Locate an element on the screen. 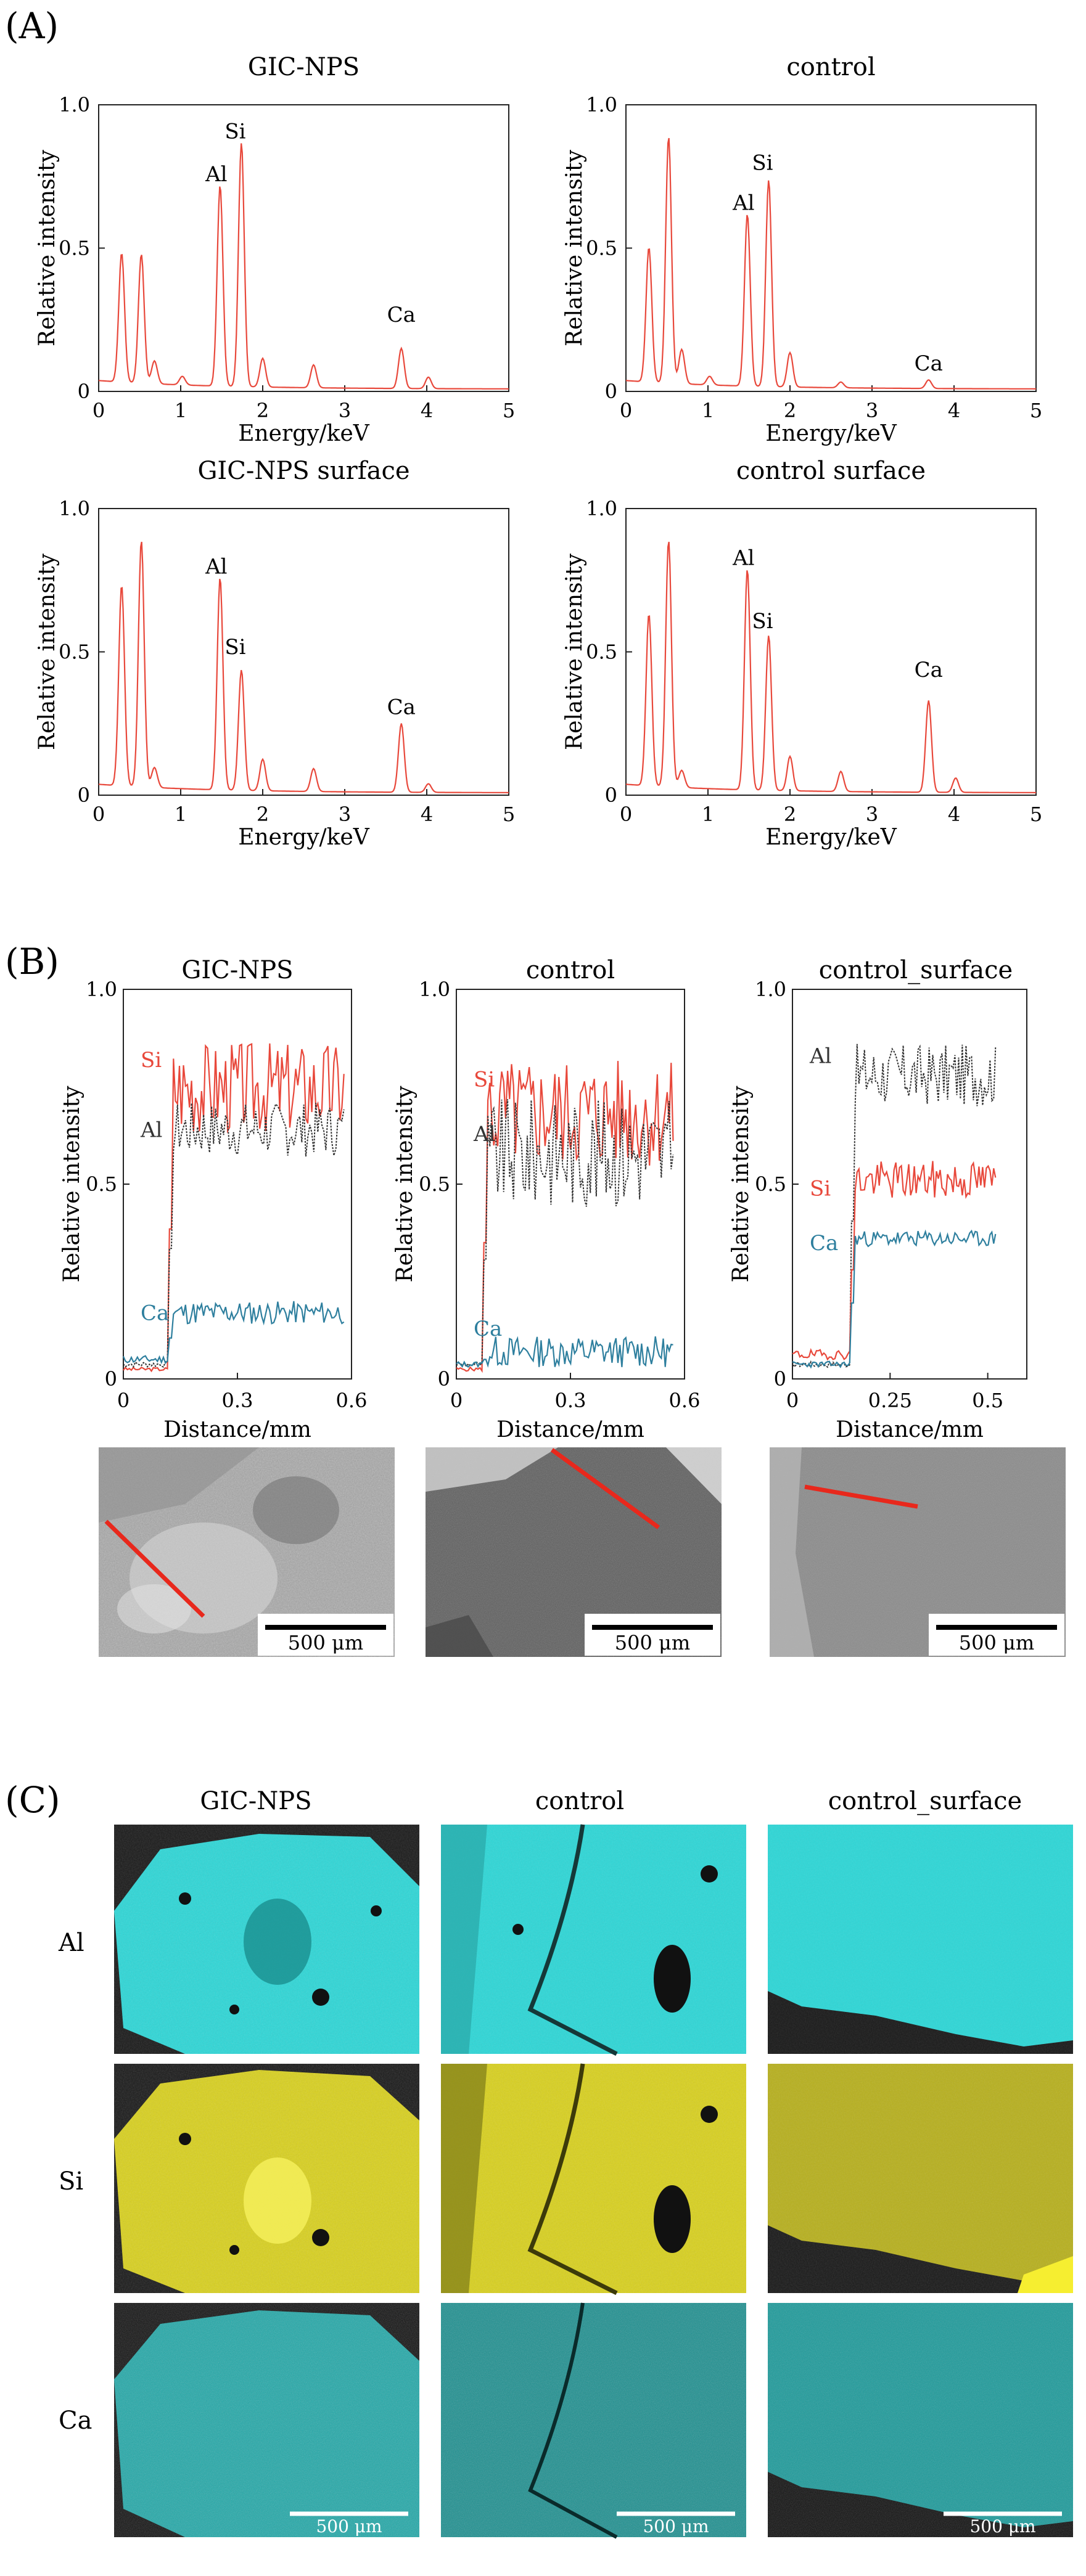 Image resolution: width=1086 pixels, height=2576 pixels. map-ca-control: 500 μm is located at coordinates (593, 2420).